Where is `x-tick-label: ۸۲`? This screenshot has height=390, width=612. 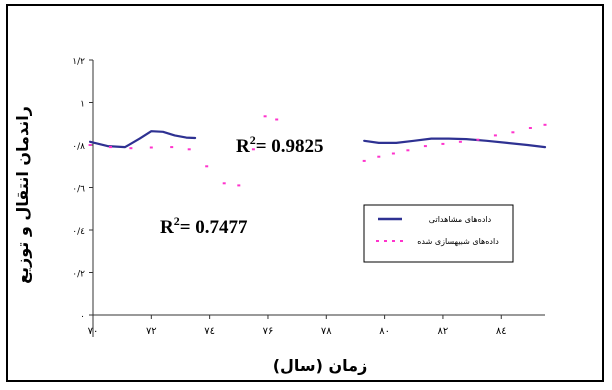 x-tick-label: ۸۲ is located at coordinates (443, 331).